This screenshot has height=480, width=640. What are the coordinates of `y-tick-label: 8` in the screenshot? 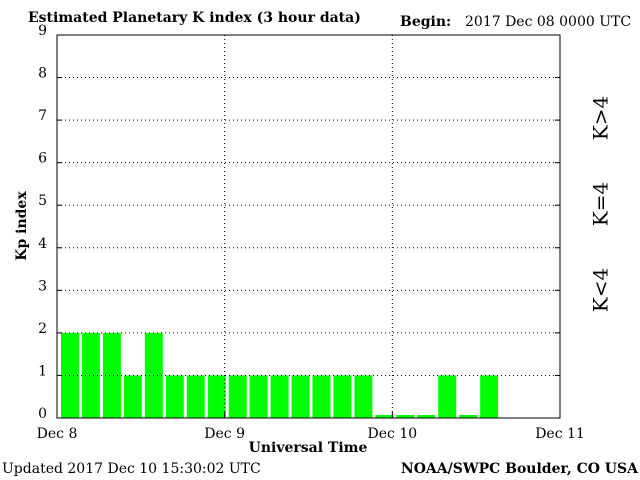 It's located at (42, 74).